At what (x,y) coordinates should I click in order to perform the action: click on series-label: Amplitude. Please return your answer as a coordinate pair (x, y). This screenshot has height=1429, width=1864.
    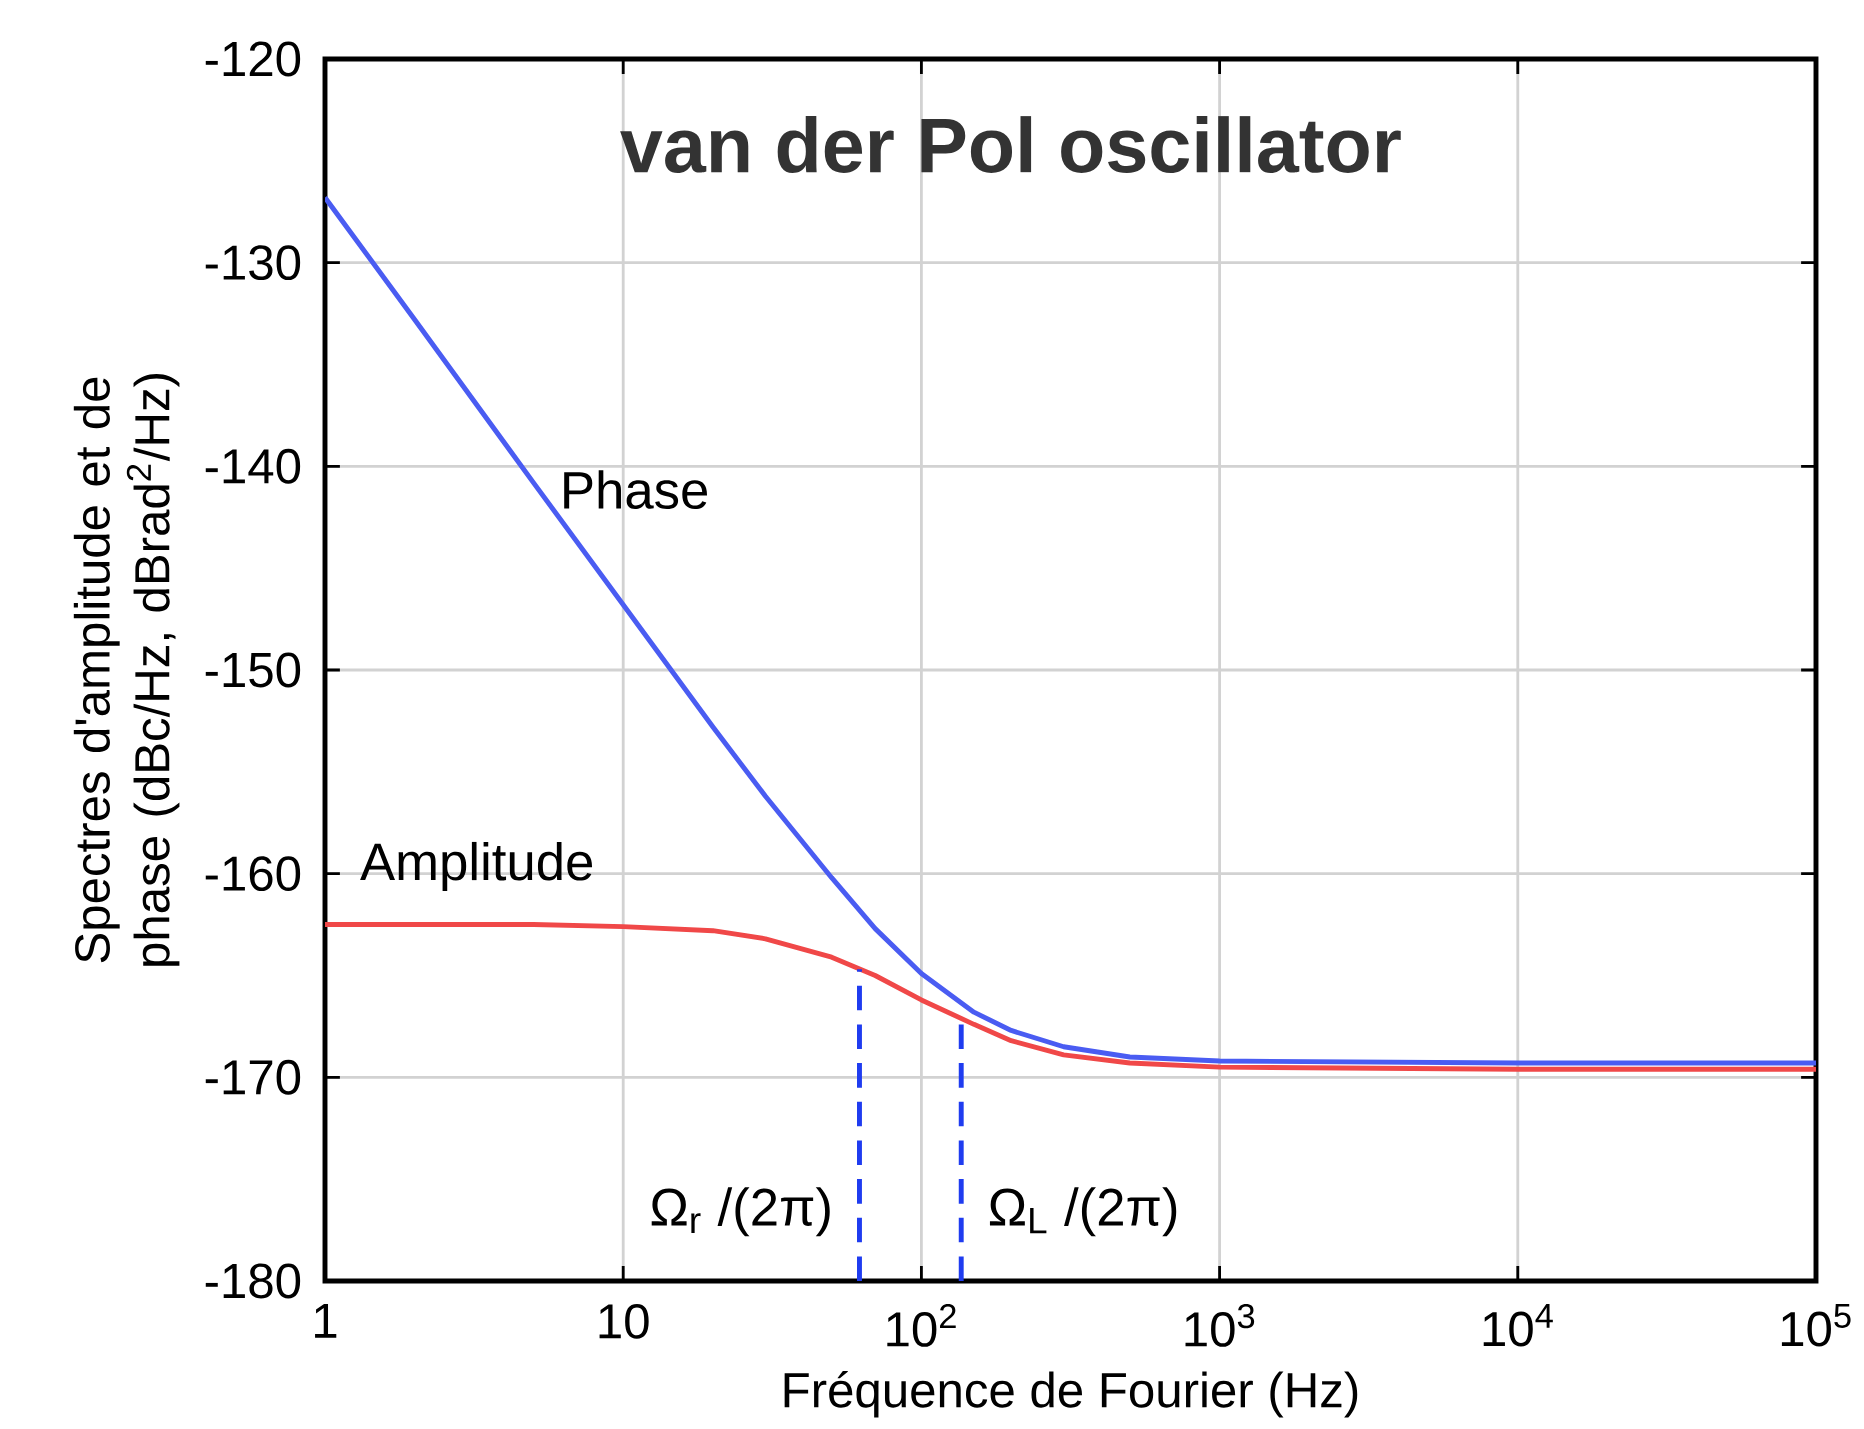
    Looking at the image, I should click on (476, 866).